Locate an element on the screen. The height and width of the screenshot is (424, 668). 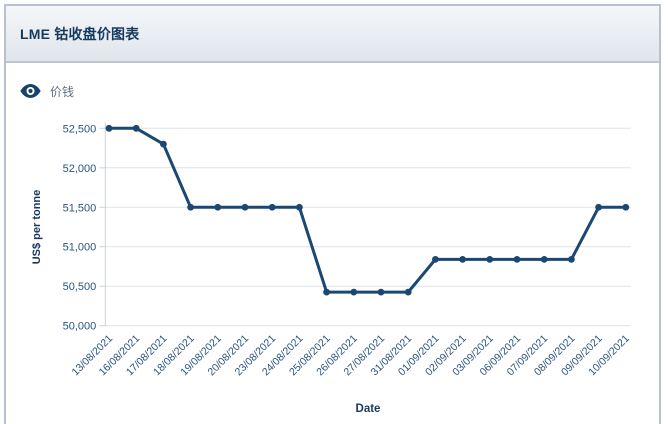
legend-label: 价钱 is located at coordinates (62, 91).